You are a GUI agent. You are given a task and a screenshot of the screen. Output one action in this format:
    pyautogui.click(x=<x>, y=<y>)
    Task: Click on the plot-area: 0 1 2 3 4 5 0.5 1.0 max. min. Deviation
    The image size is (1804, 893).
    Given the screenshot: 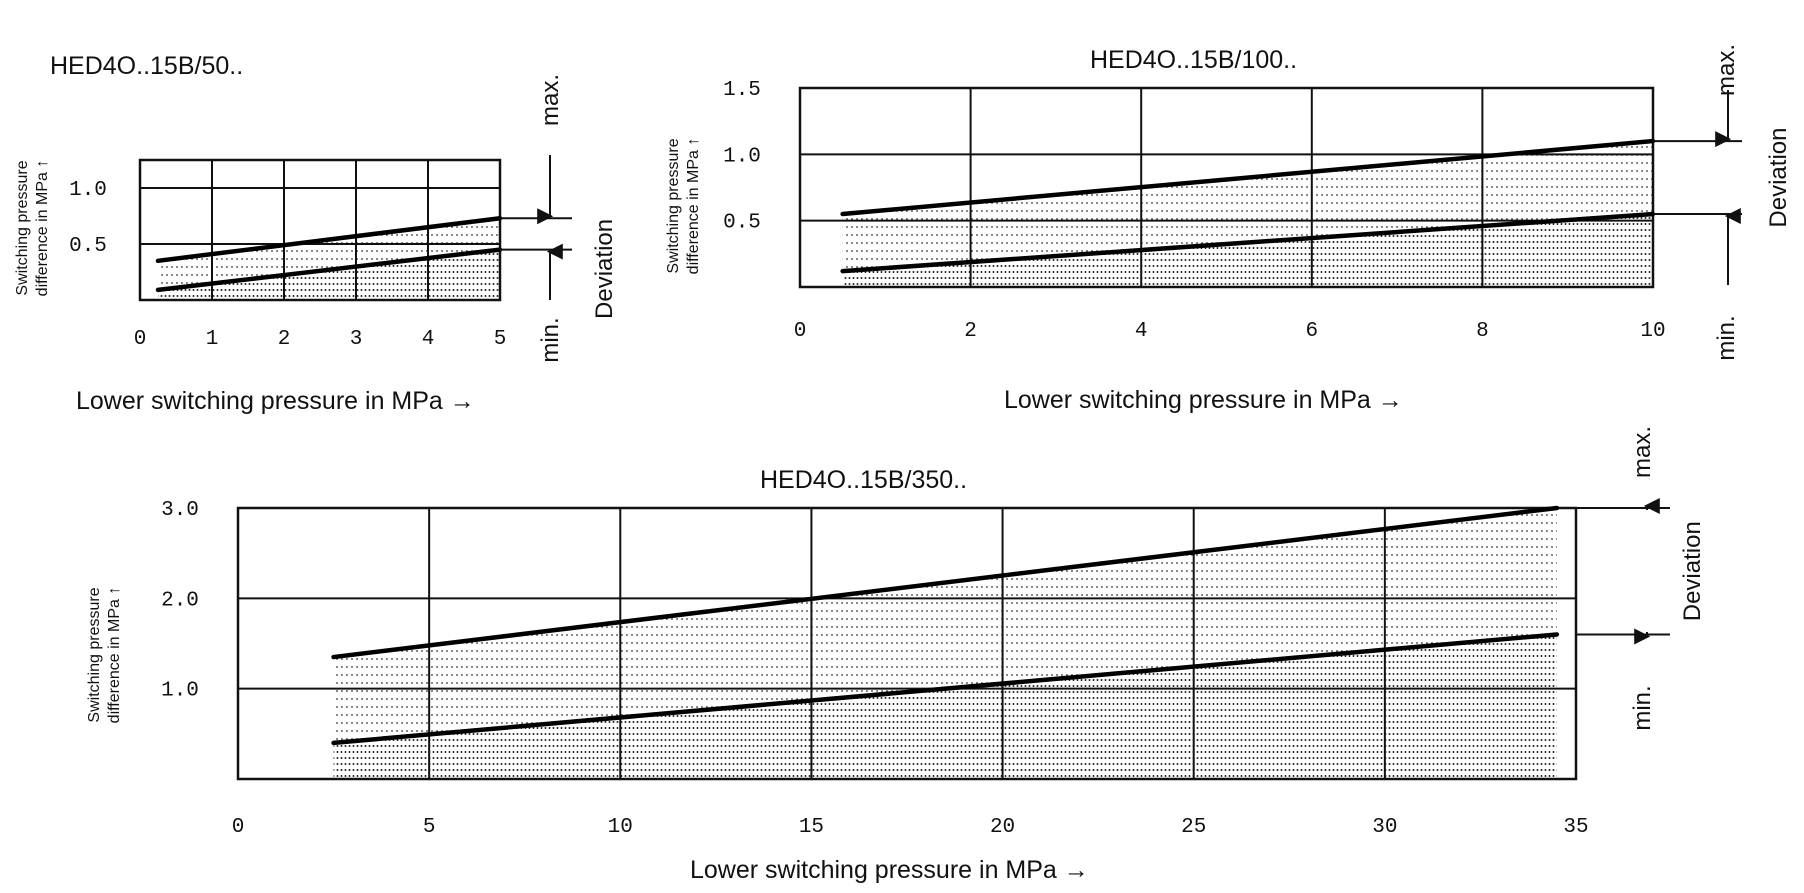 What is the action you would take?
    pyautogui.click(x=343, y=218)
    